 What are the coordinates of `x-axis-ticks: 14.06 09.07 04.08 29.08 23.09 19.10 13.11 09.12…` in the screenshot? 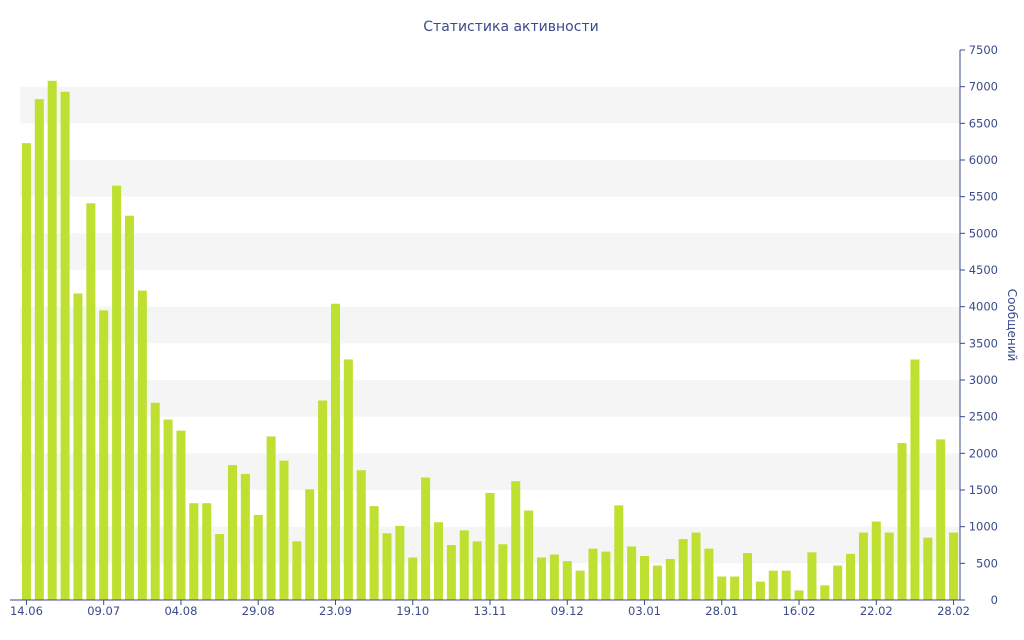 It's located at (490, 609).